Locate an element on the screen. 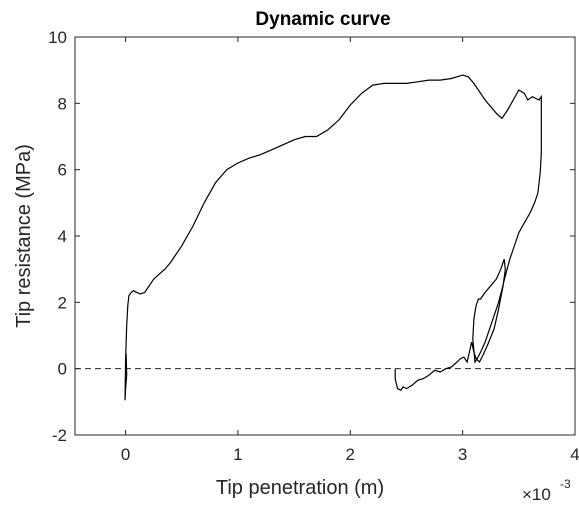  x-axis-label: Tip penetration (m) is located at coordinates (300, 488).